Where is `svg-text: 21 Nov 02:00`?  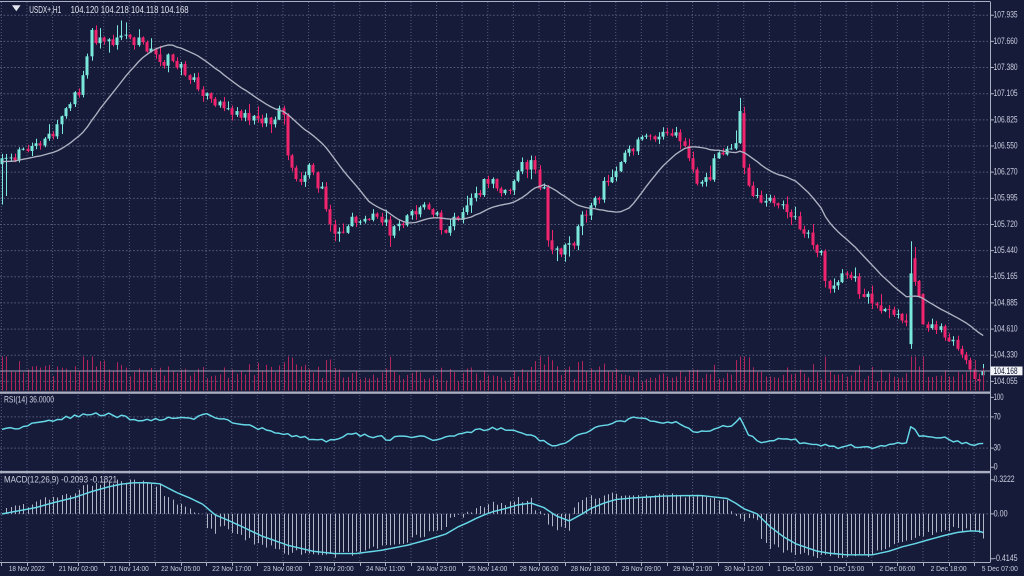
svg-text: 21 Nov 02:00 is located at coordinates (78, 568).